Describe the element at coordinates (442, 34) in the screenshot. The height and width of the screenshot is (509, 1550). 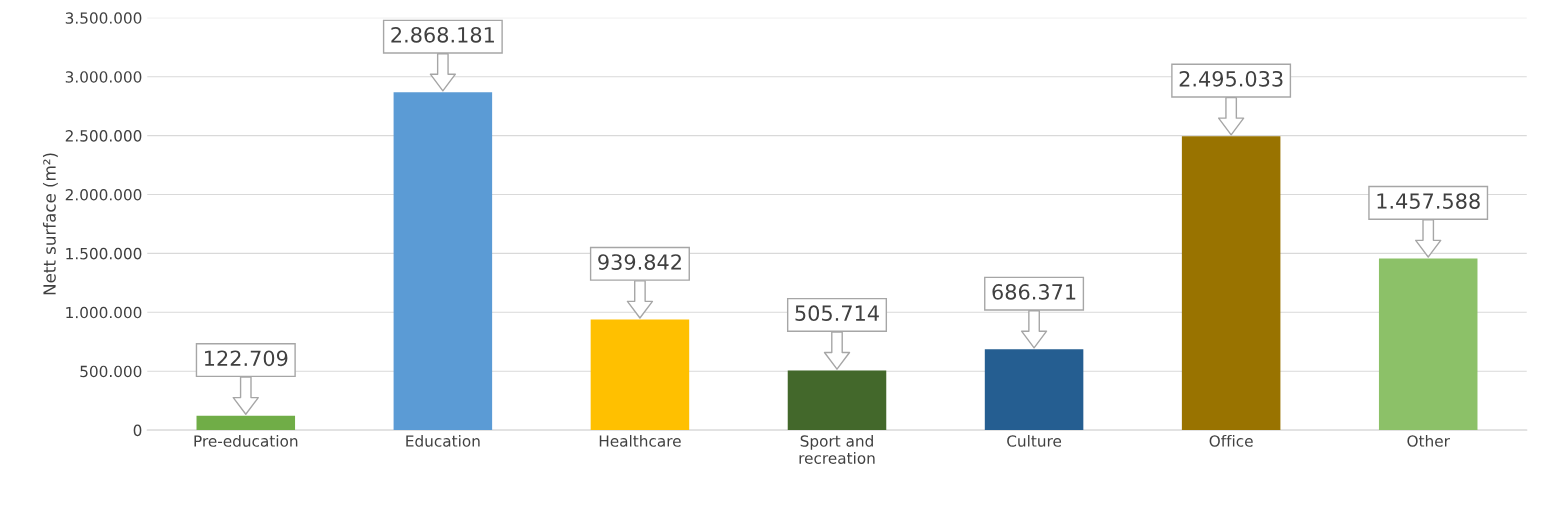
I see `data-label: 2.868.181` at that location.